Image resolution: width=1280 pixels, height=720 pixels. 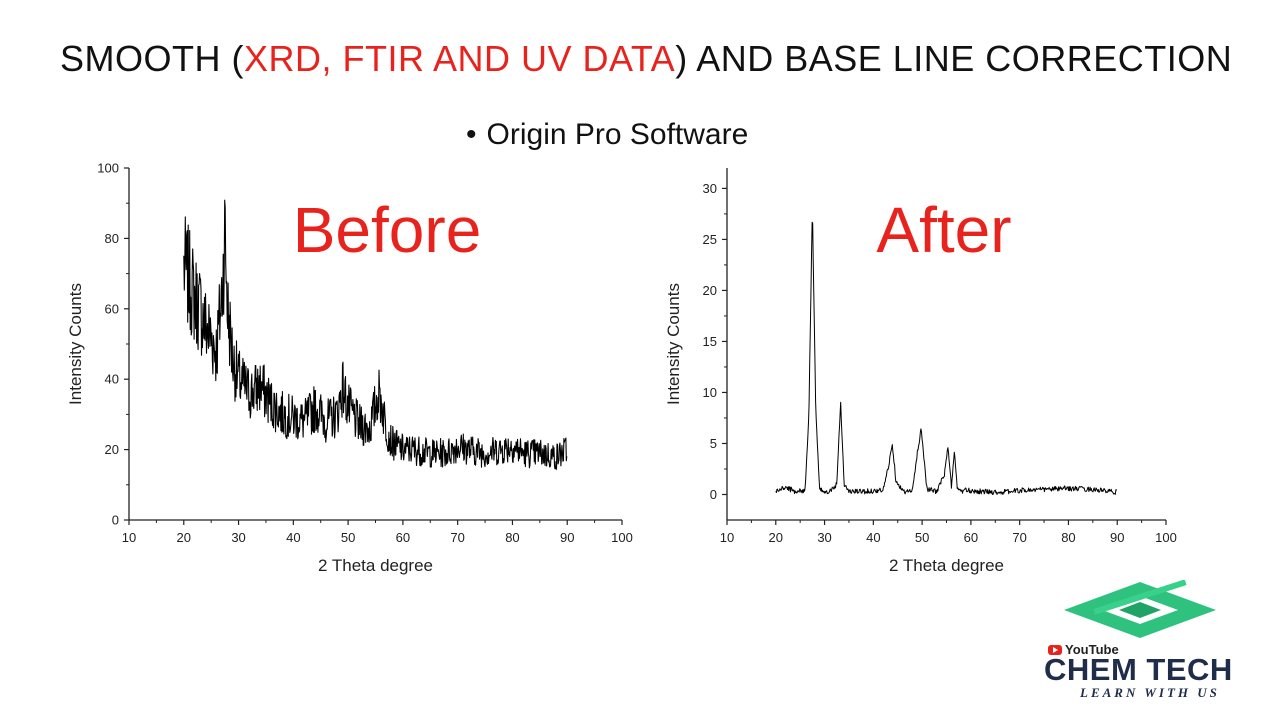 What do you see at coordinates (152, 58) in the screenshot?
I see `title-part-1: SMOOTH (` at bounding box center [152, 58].